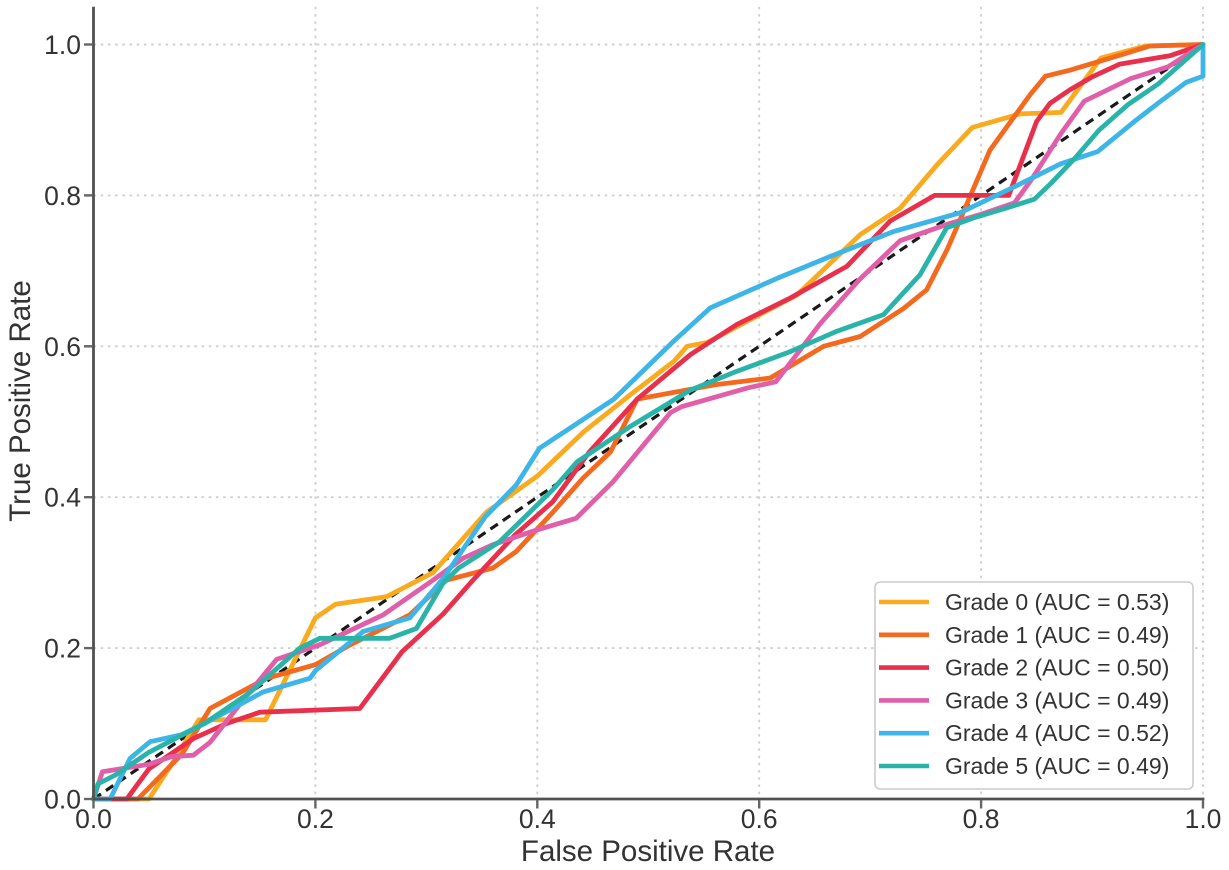 This screenshot has width=1229, height=870. Describe the element at coordinates (1057, 635) in the screenshot. I see `svg-text: Grade 1 (AUC = 0.49)` at that location.